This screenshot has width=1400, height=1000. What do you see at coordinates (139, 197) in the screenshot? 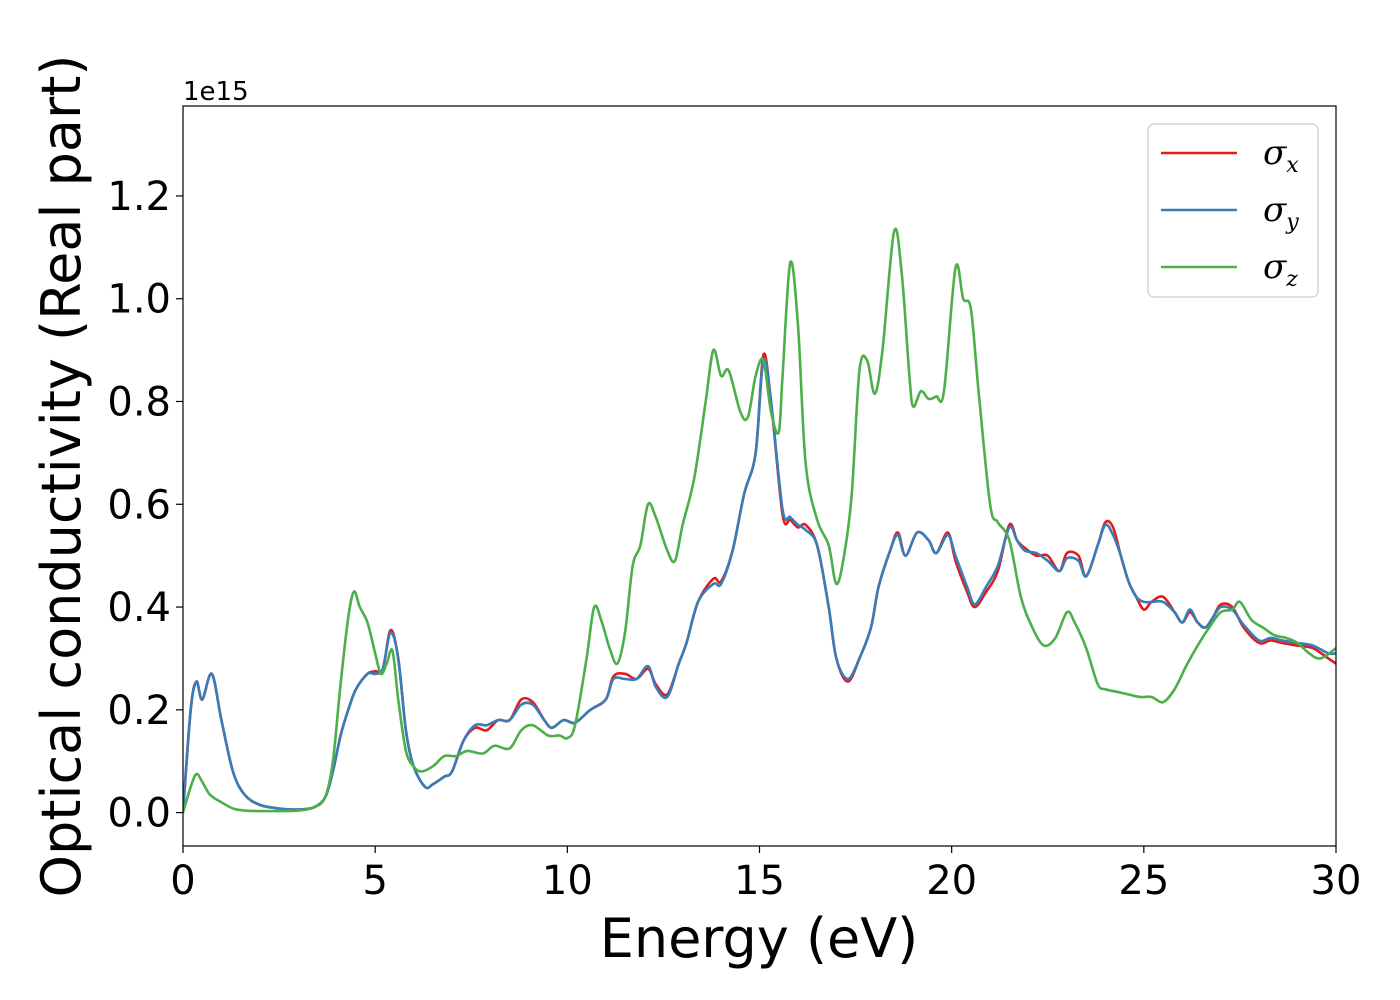
I see `y-tick-label: 1.2` at bounding box center [139, 197].